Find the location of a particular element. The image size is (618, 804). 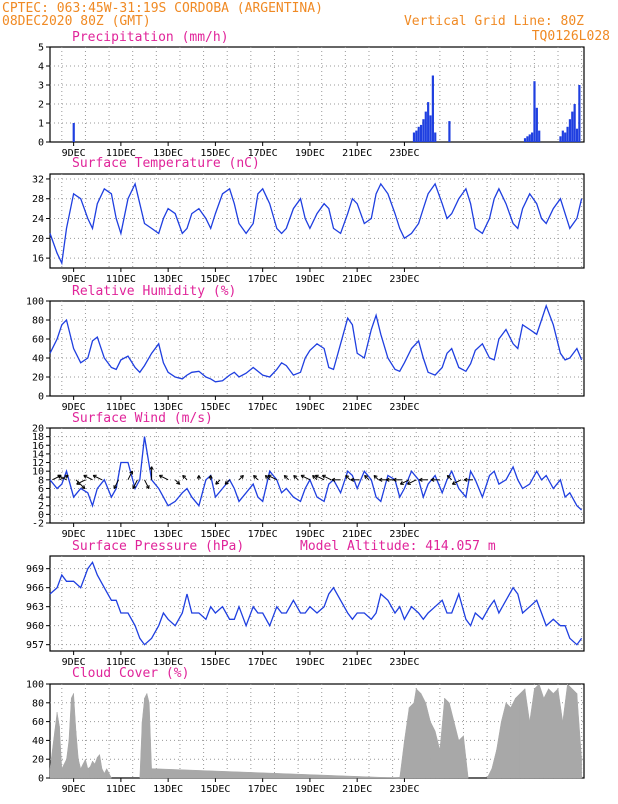

x-tick-label: 11DEC is located at coordinates (121, 789).